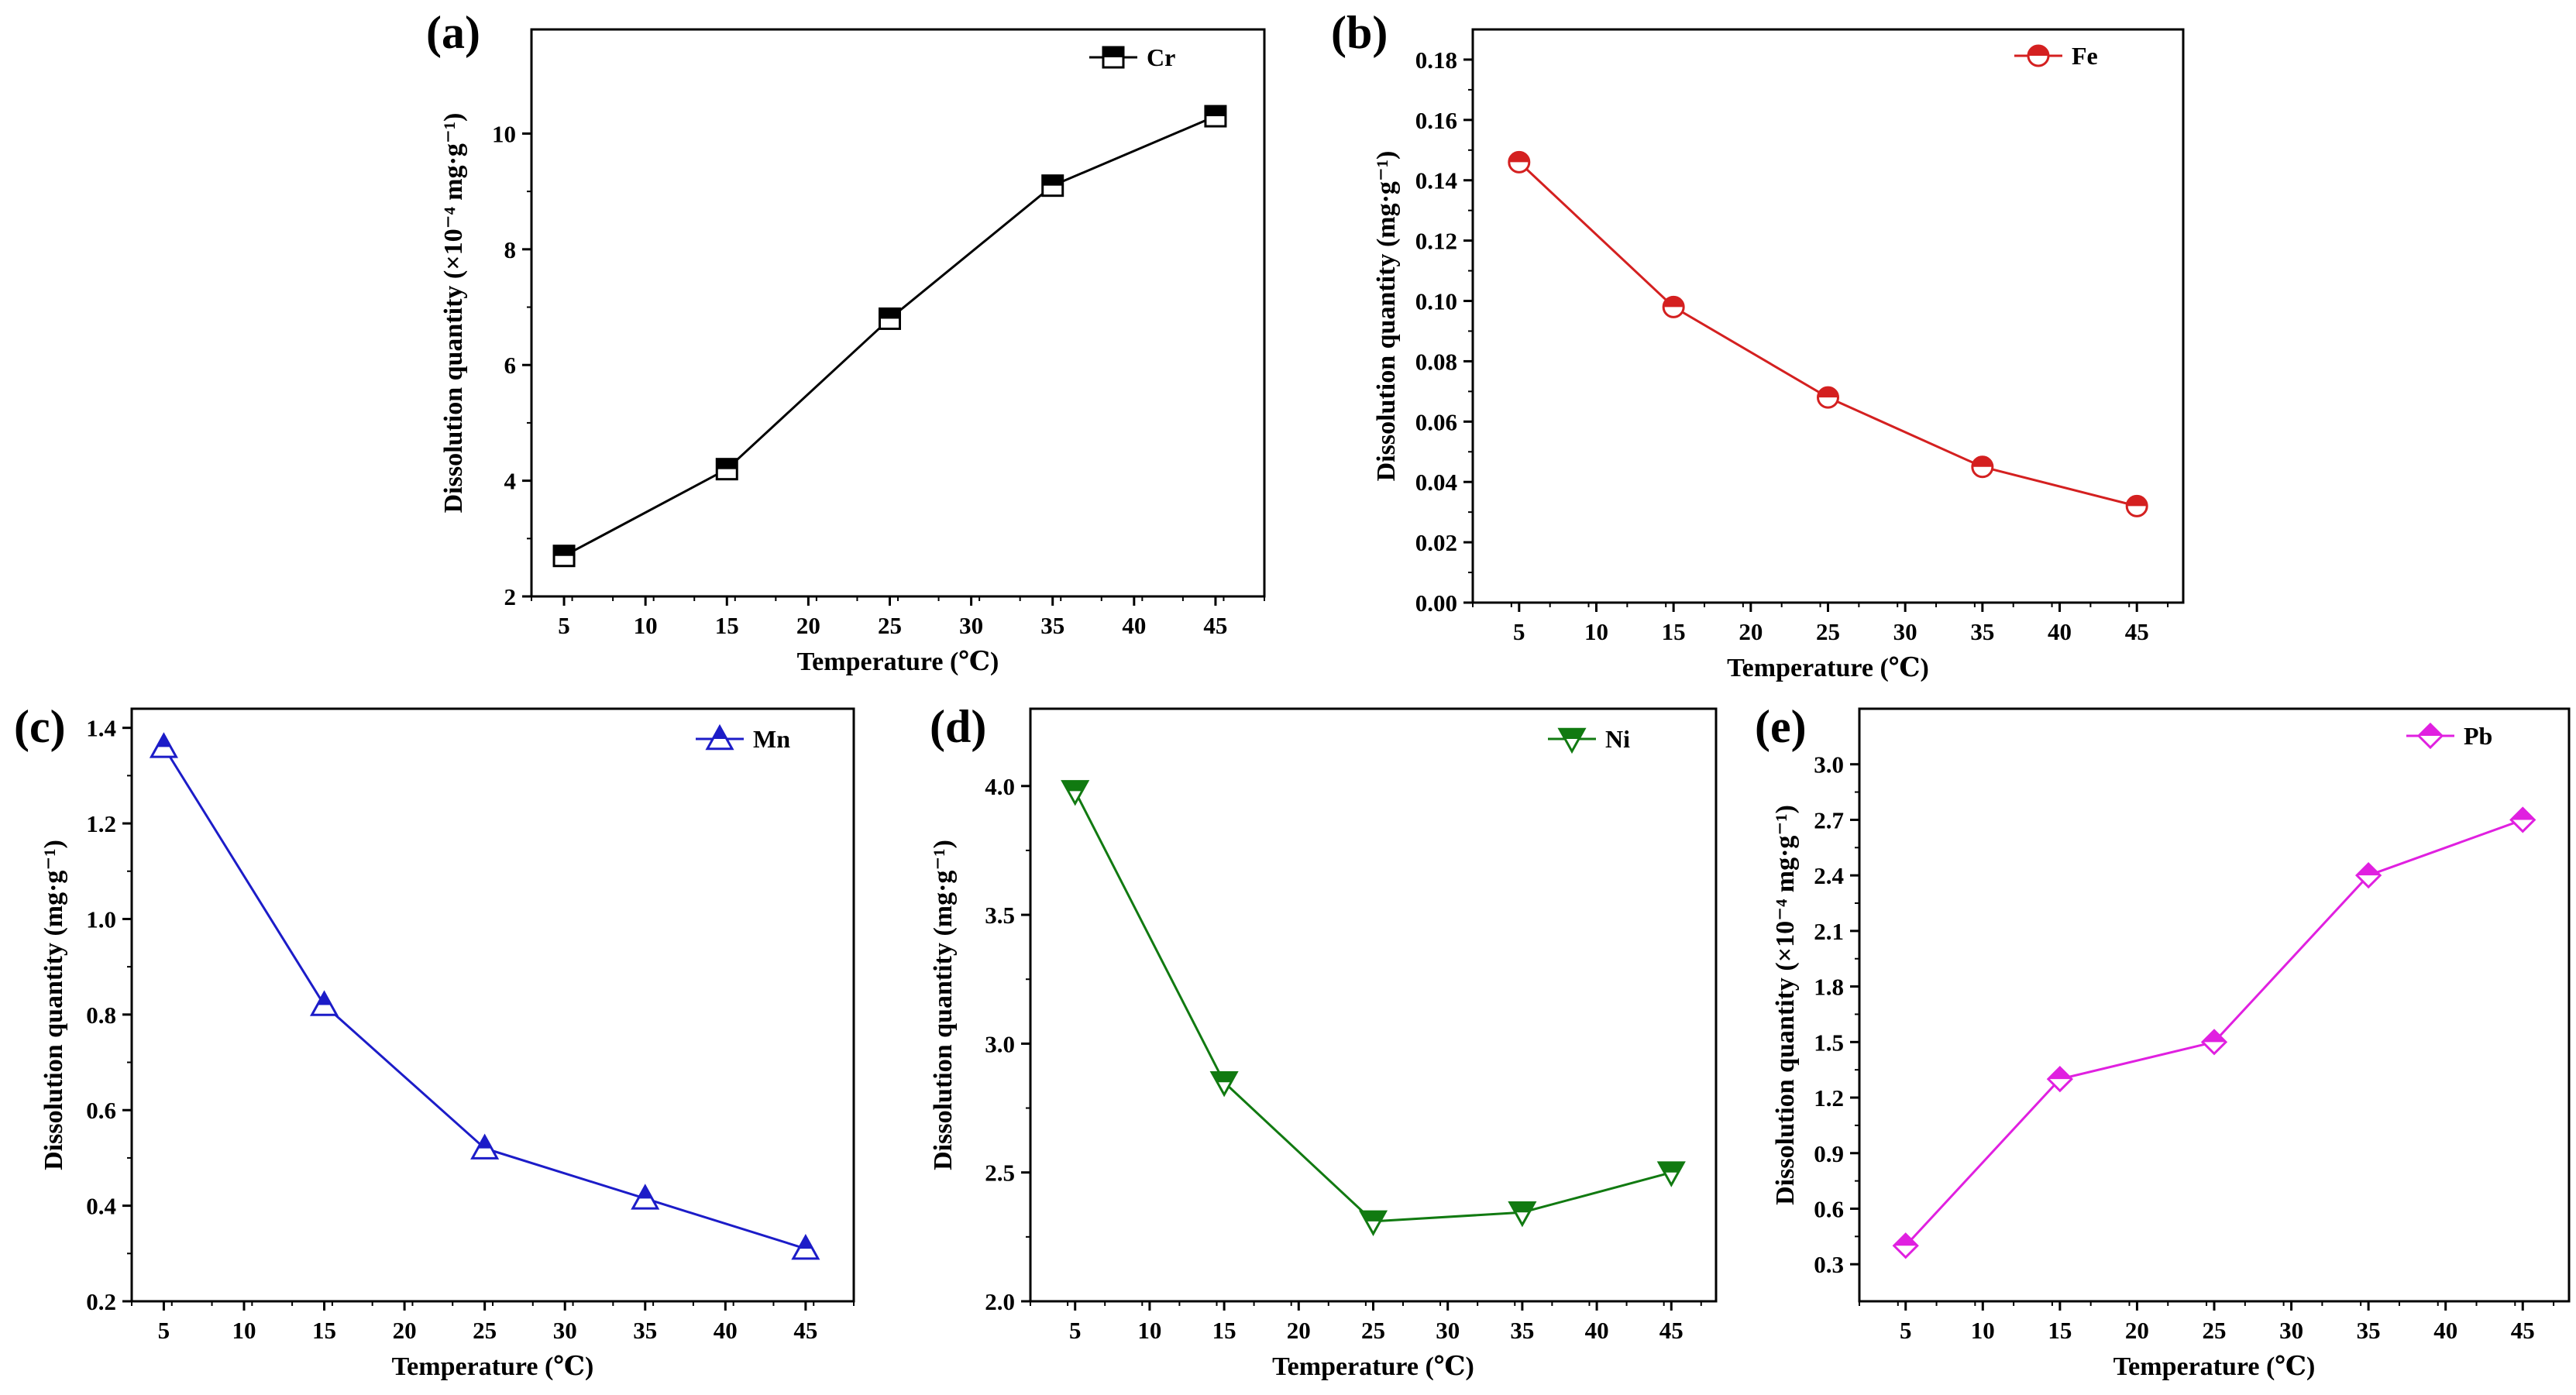  Describe the element at coordinates (510, 365) in the screenshot. I see `y-tick-label: 6` at that location.